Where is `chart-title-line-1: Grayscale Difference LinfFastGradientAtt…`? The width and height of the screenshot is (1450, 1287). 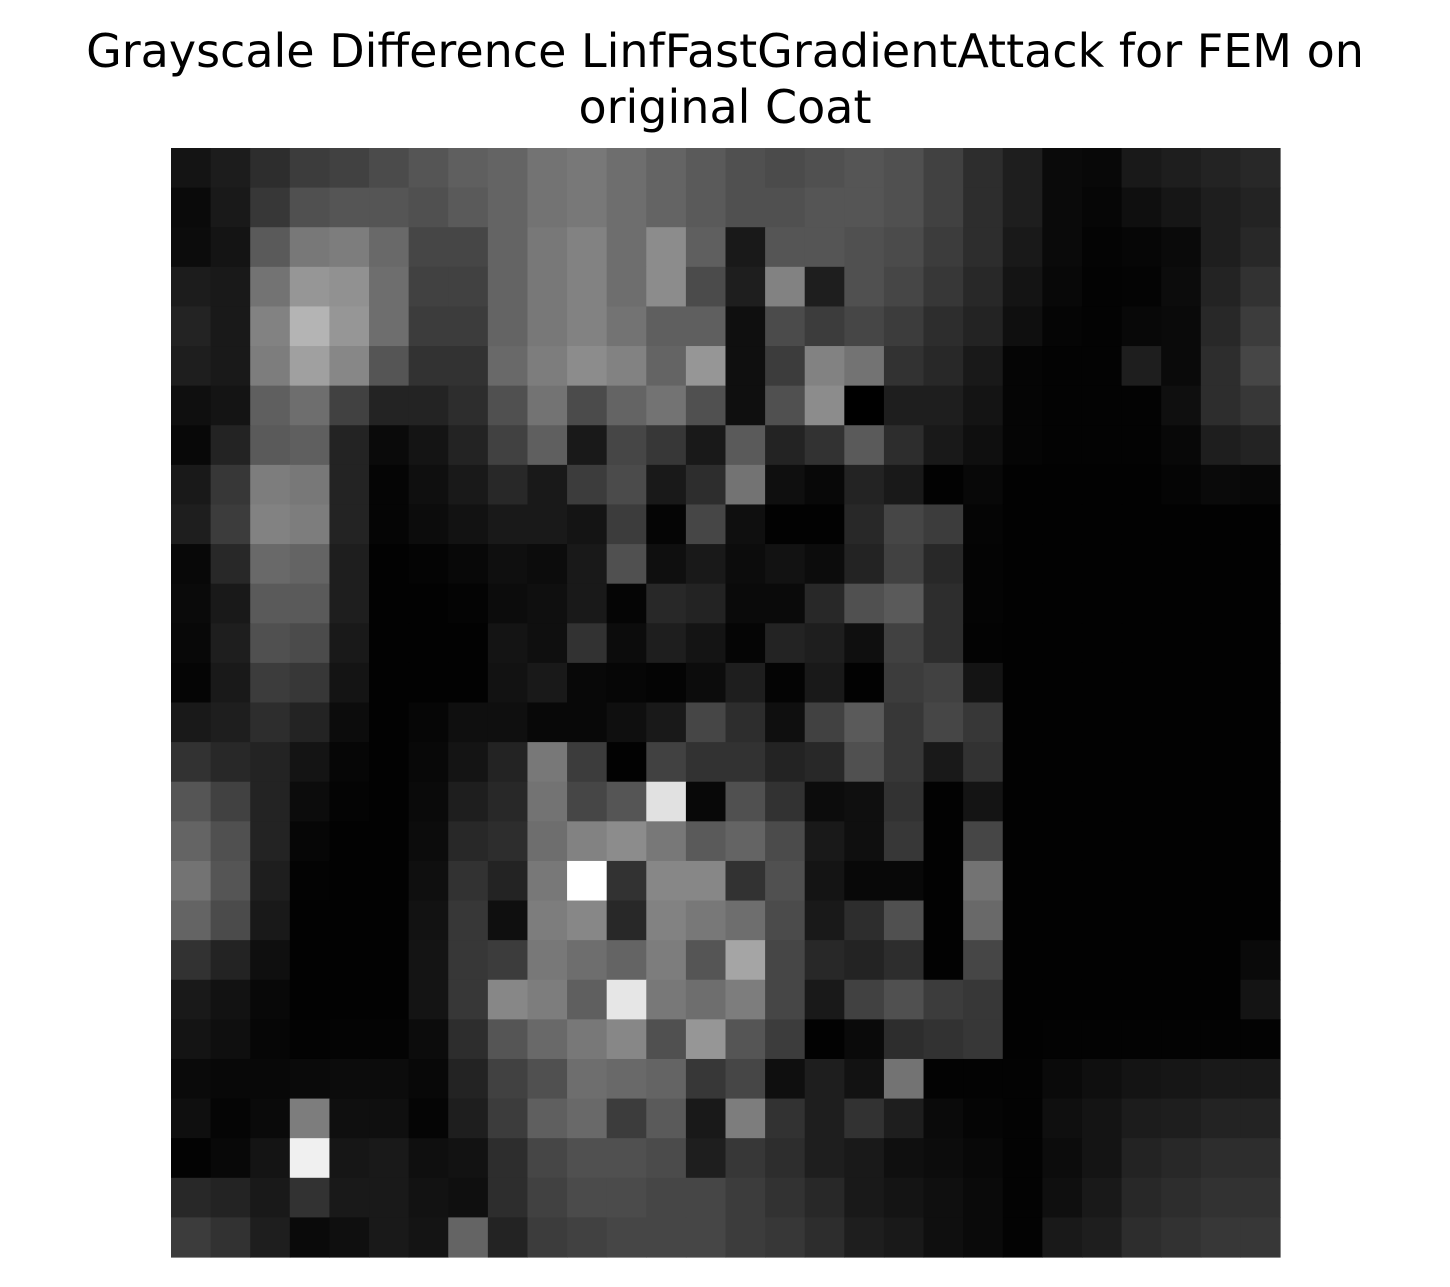
chart-title-line-1: Grayscale Difference LinfFastGradientAtt… is located at coordinates (725, 51).